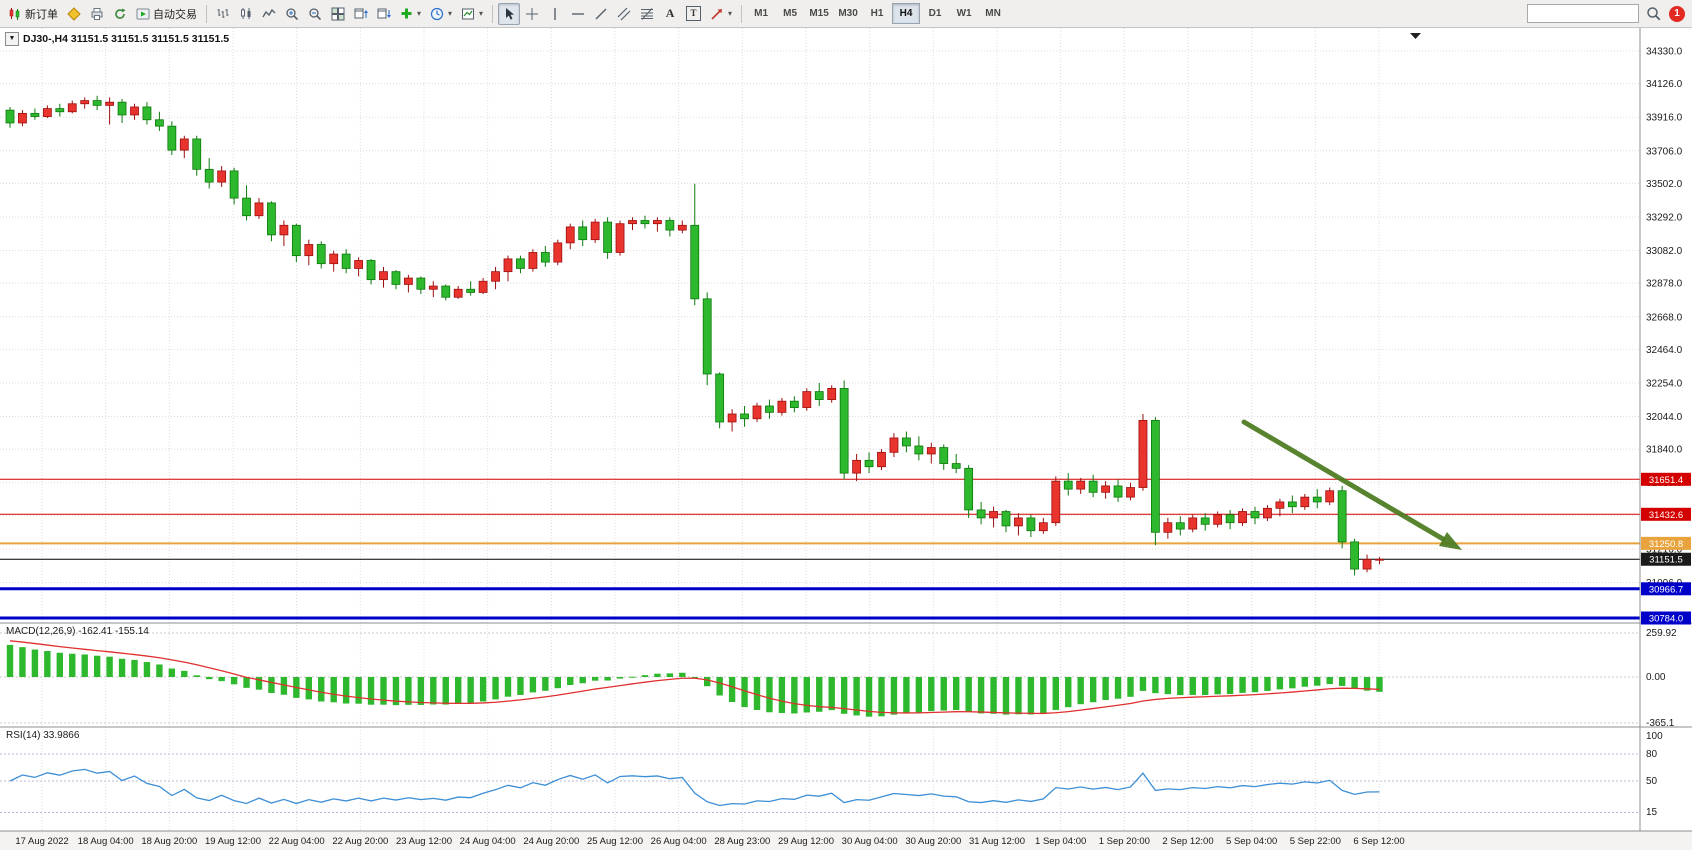 This screenshot has width=1692, height=850. I want to click on svg-text: 33502.0, so click(1664, 184).